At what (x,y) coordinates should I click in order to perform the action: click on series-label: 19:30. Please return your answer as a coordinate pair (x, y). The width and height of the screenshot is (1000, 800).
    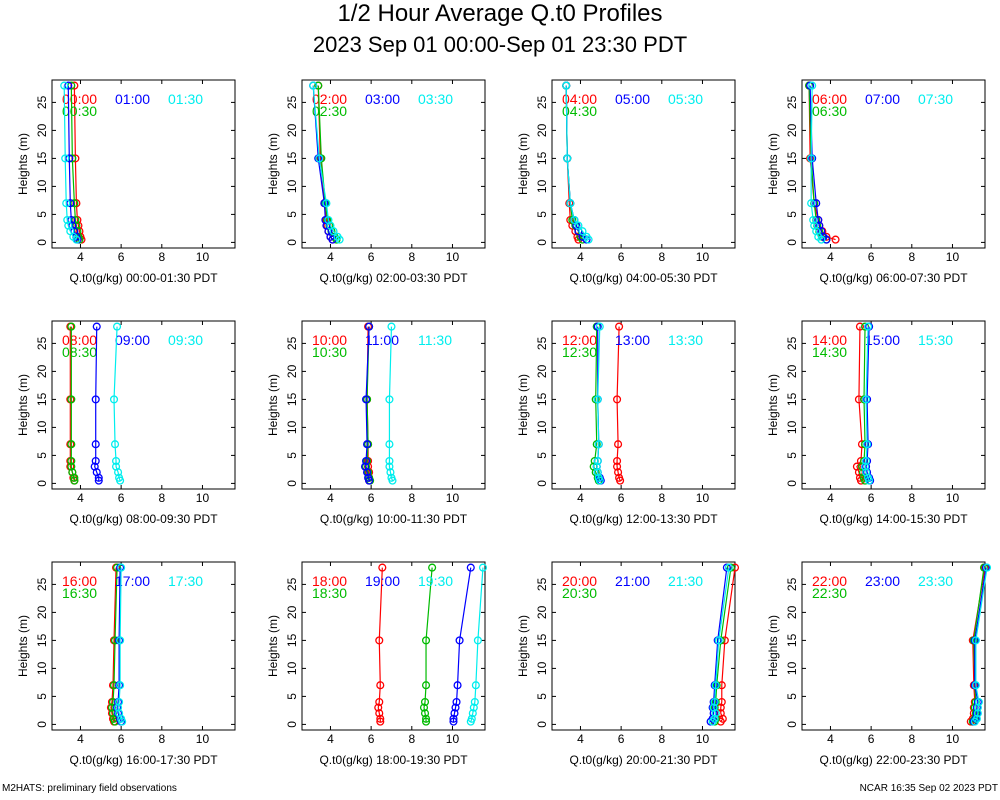
    Looking at the image, I should click on (435, 581).